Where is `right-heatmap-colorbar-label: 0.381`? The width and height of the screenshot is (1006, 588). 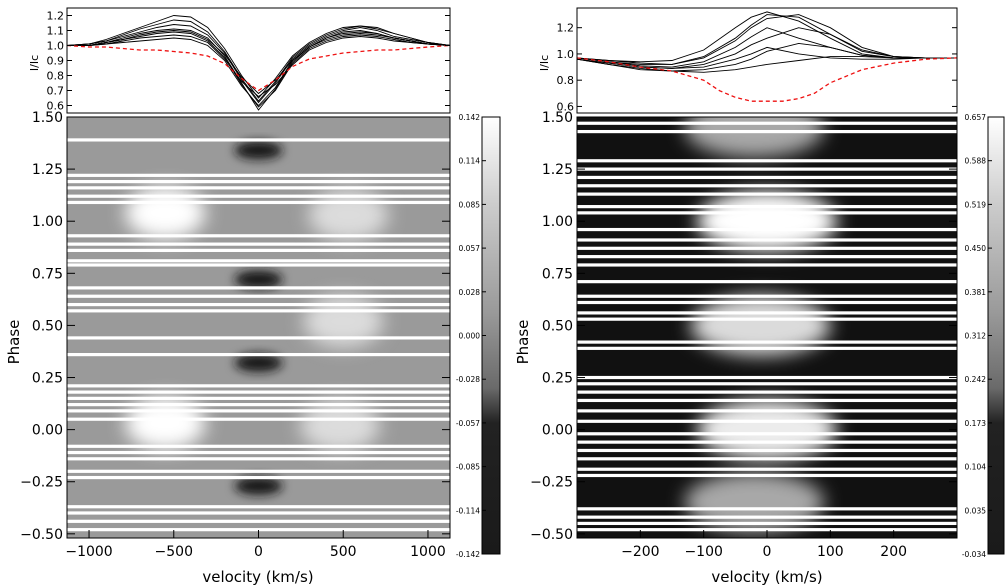
right-heatmap-colorbar-label: 0.381 is located at coordinates (976, 292).